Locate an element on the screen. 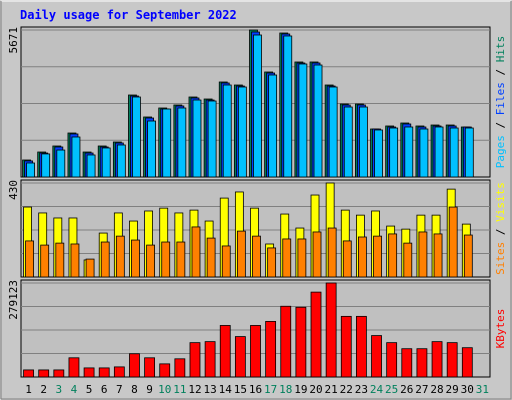 This screenshot has height=400, width=512. x-tick-label: 17 is located at coordinates (270, 389).